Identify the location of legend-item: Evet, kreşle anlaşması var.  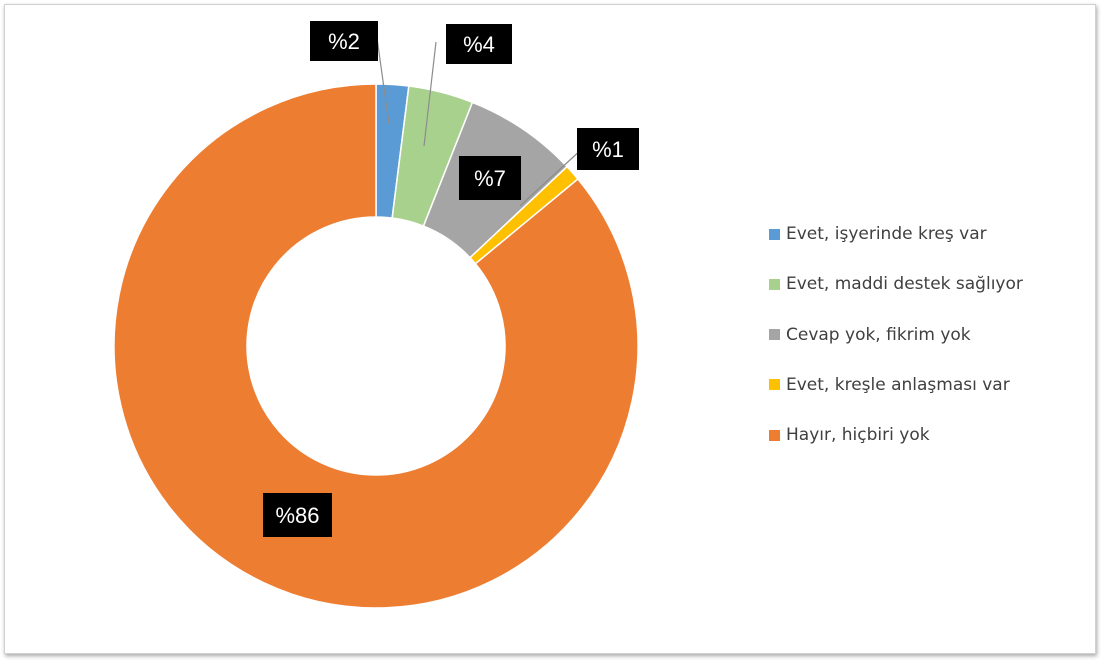
(896, 385).